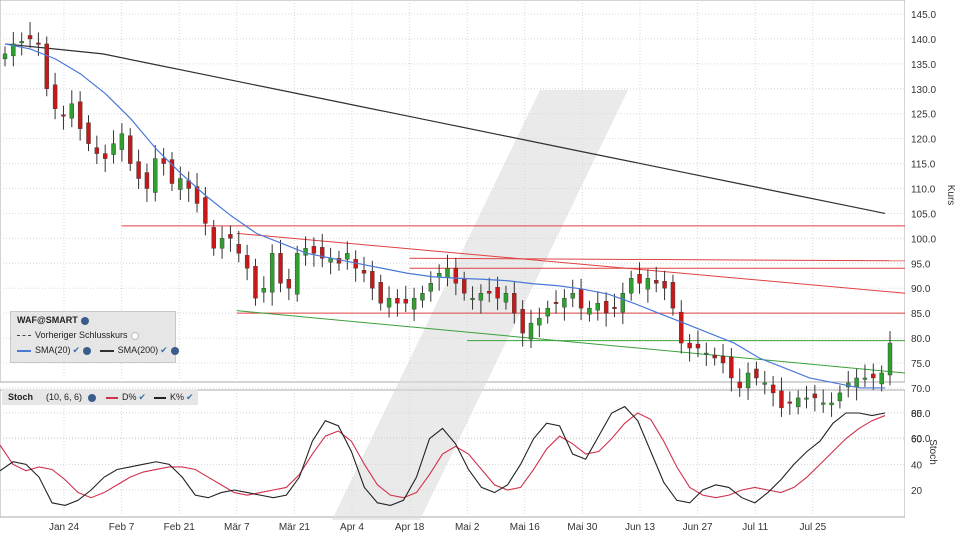 The width and height of the screenshot is (960, 540). I want to click on stoch-title: Stoch, so click(21, 397).